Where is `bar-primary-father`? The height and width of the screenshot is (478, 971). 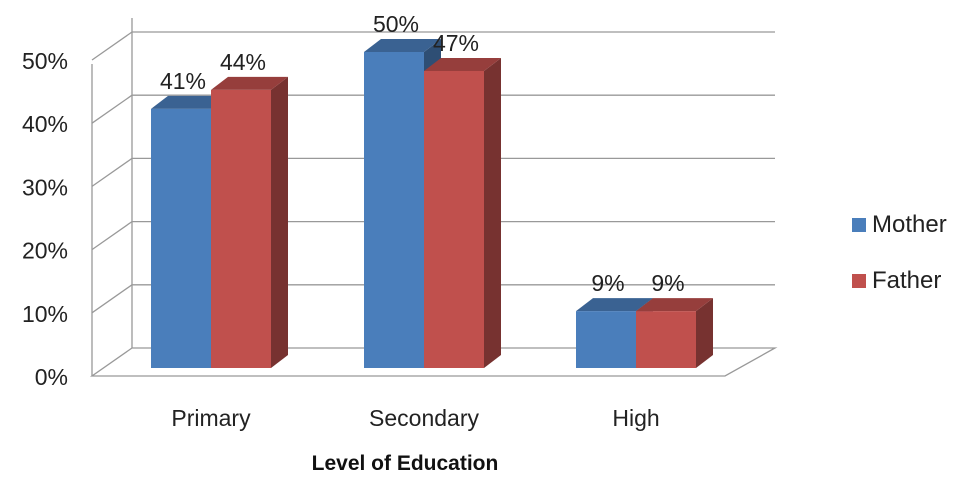
bar-primary-father is located at coordinates (249, 222).